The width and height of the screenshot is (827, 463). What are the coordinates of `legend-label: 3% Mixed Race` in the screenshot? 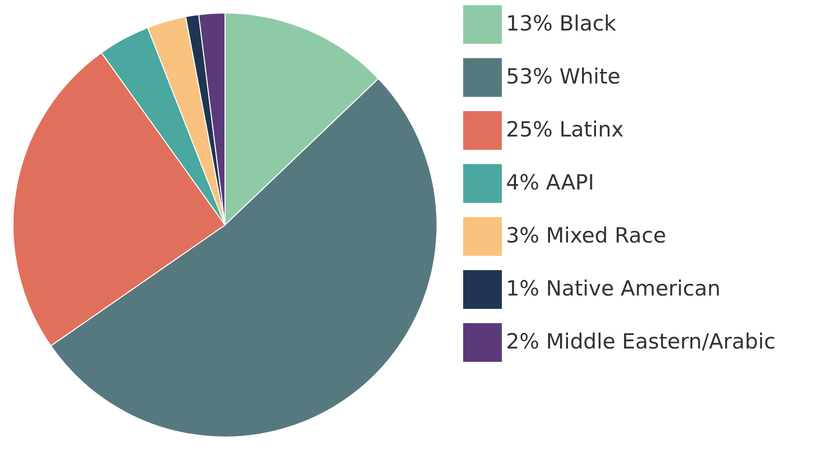 It's located at (586, 236).